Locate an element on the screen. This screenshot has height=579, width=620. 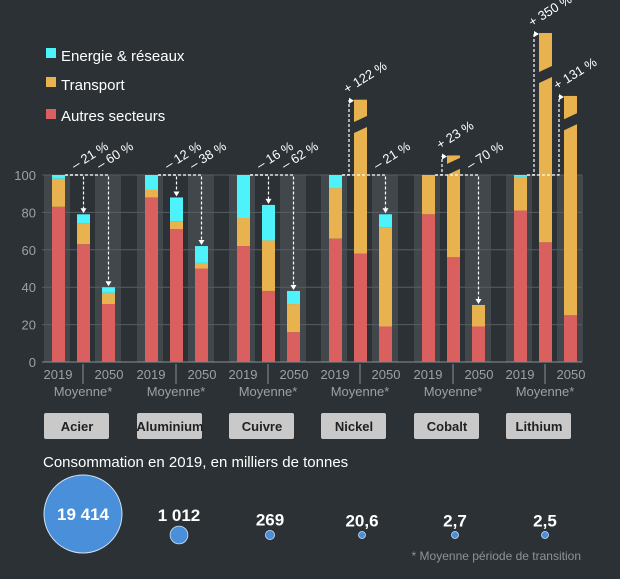
button-label: Nickel is located at coordinates (354, 426).